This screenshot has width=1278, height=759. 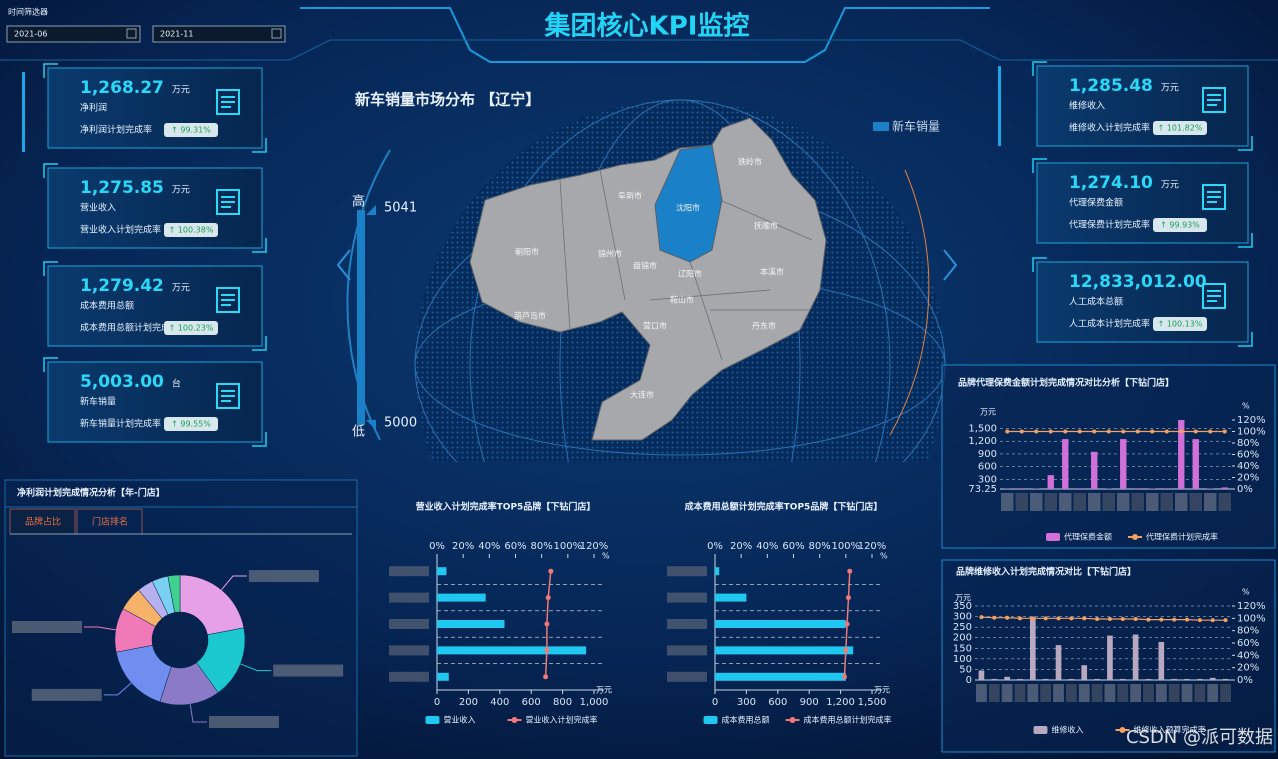 I want to click on x2-tick-label: 100%, so click(x=568, y=546).